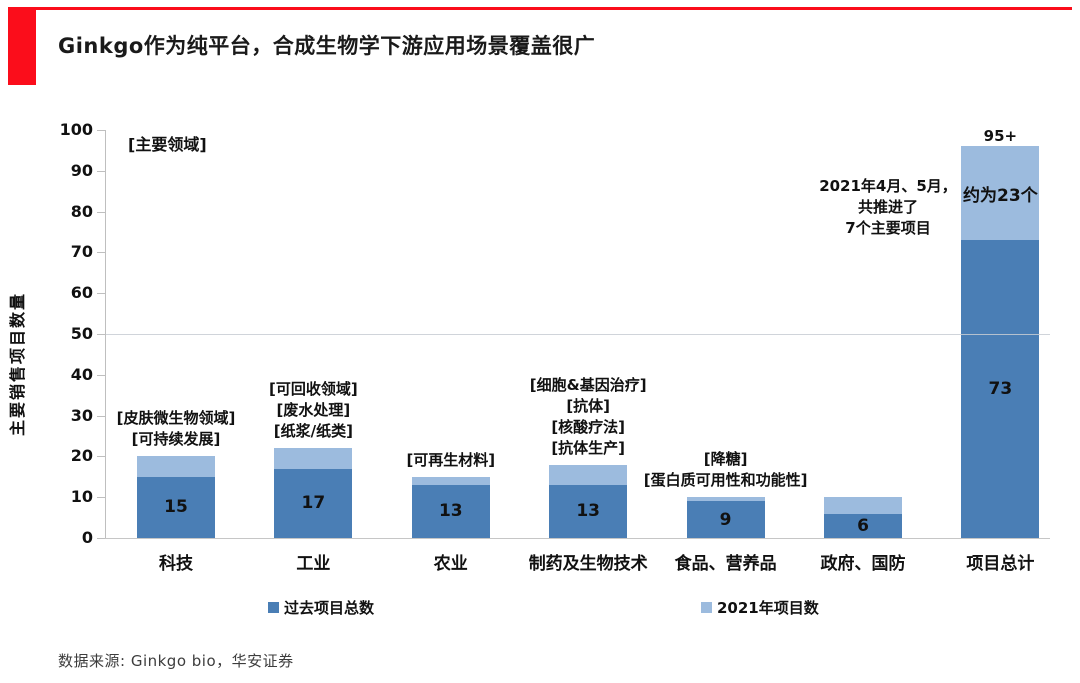  I want to click on category-label: 政府、国防, so click(863, 564).